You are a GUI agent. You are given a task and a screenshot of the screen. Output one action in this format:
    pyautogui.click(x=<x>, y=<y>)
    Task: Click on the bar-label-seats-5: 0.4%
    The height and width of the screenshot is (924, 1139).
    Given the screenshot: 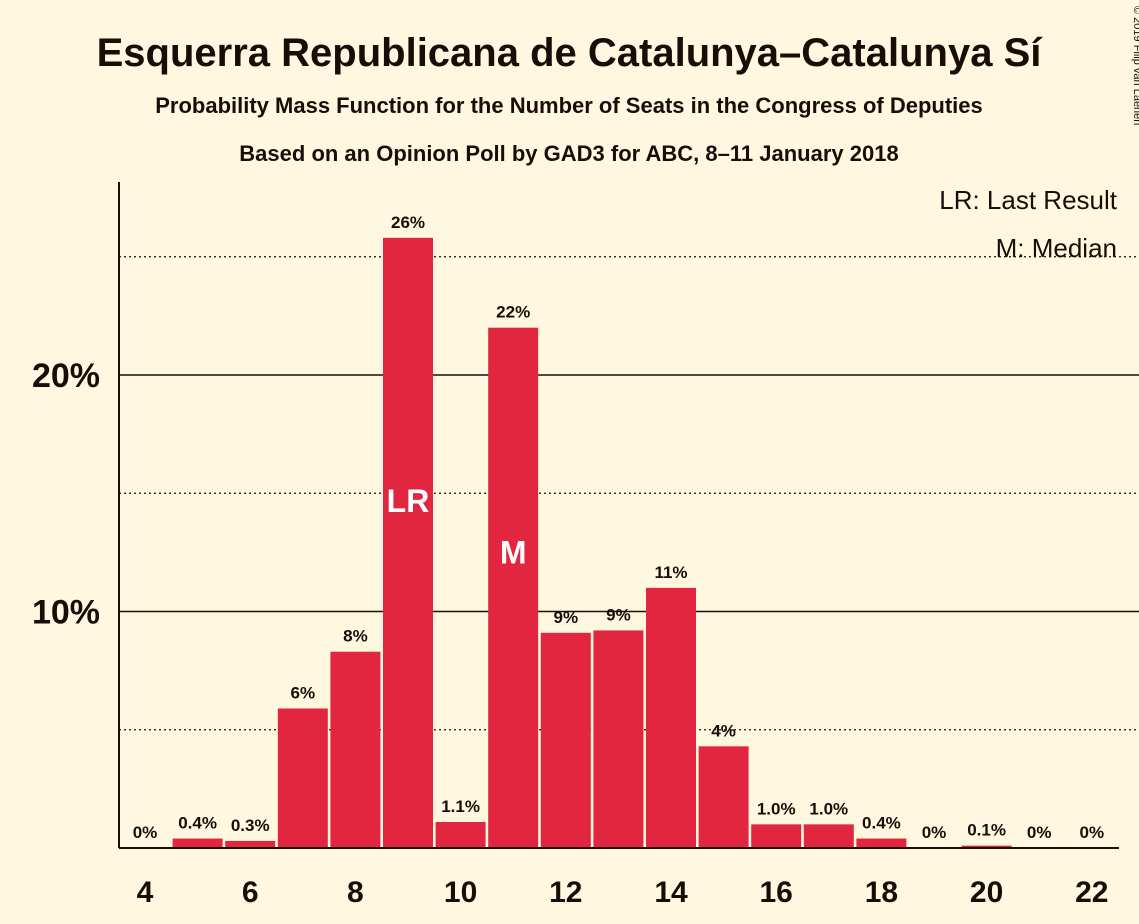 What is the action you would take?
    pyautogui.click(x=197, y=823)
    